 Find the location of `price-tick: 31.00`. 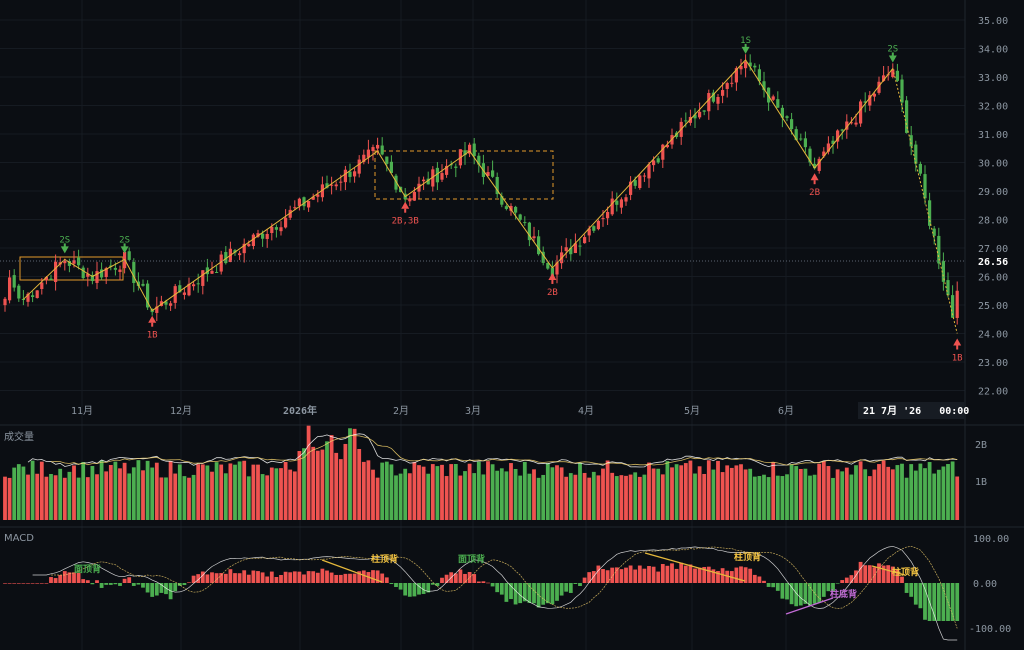

price-tick: 31.00 is located at coordinates (993, 135).